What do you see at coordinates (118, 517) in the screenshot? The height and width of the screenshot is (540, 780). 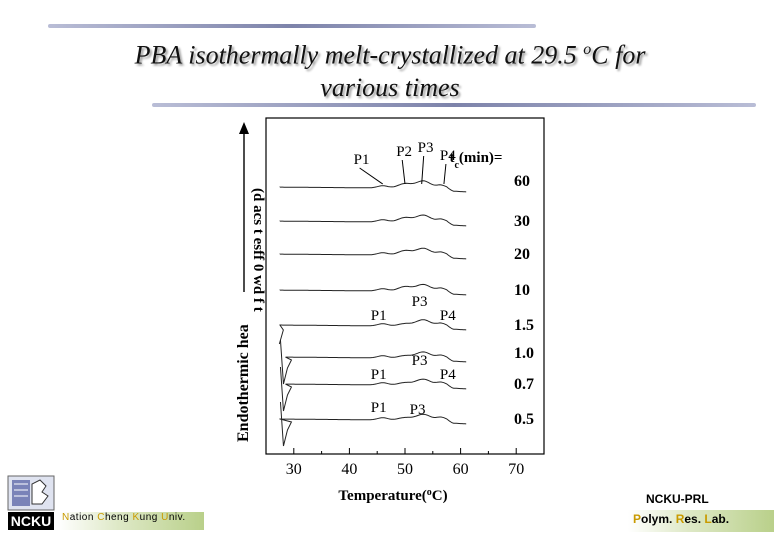 I see `university-name-part: heng` at bounding box center [118, 517].